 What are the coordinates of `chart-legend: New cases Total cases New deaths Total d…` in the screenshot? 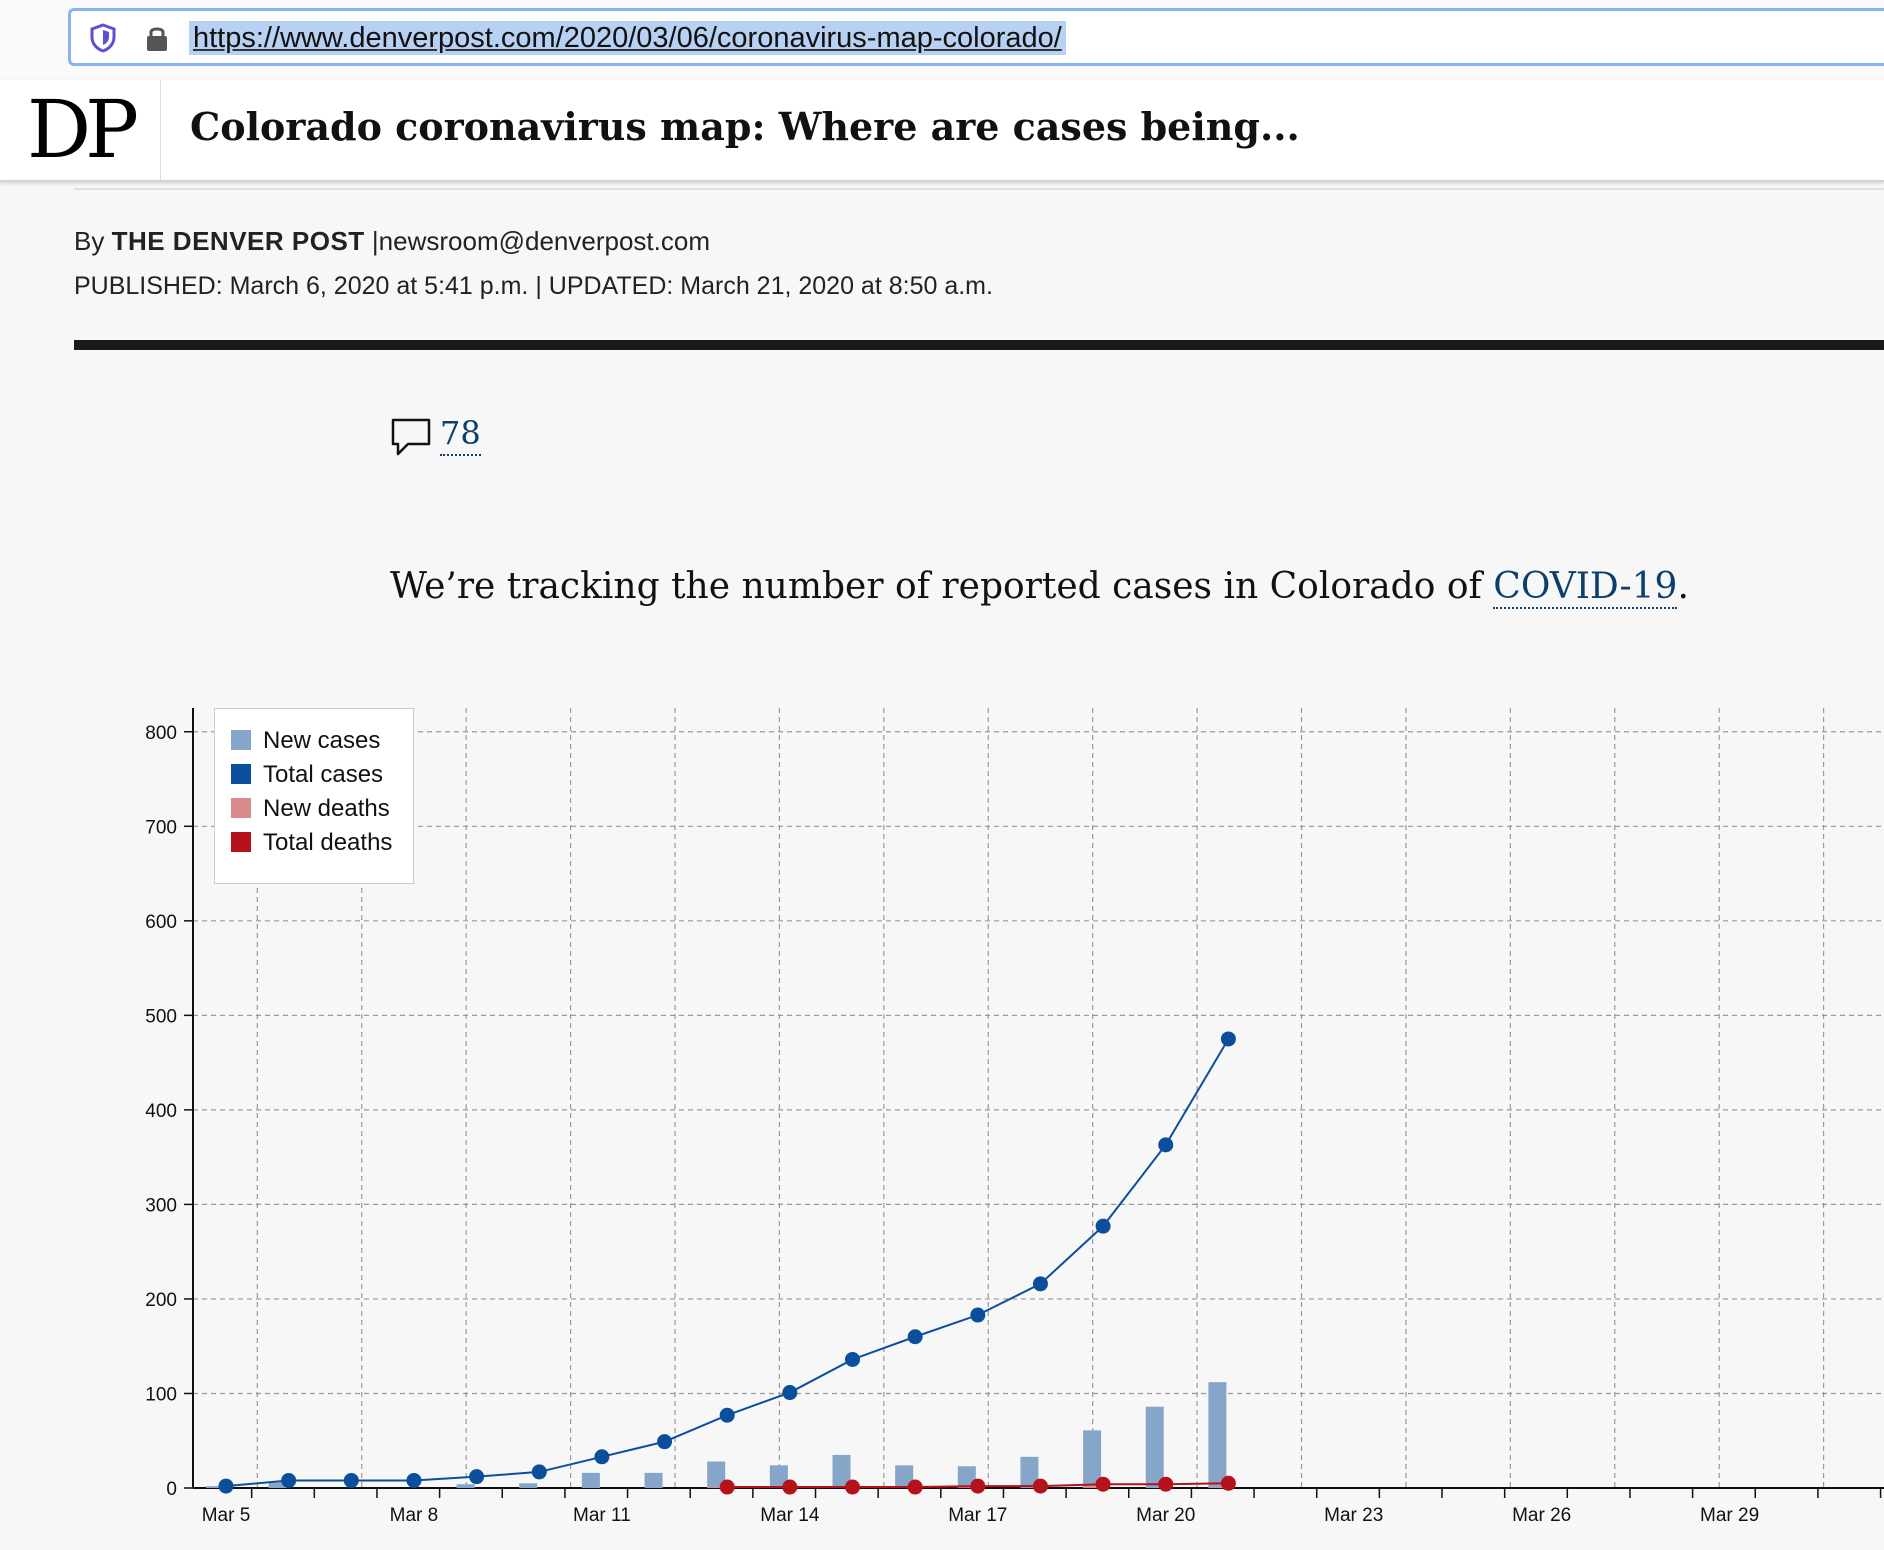 It's located at (314, 796).